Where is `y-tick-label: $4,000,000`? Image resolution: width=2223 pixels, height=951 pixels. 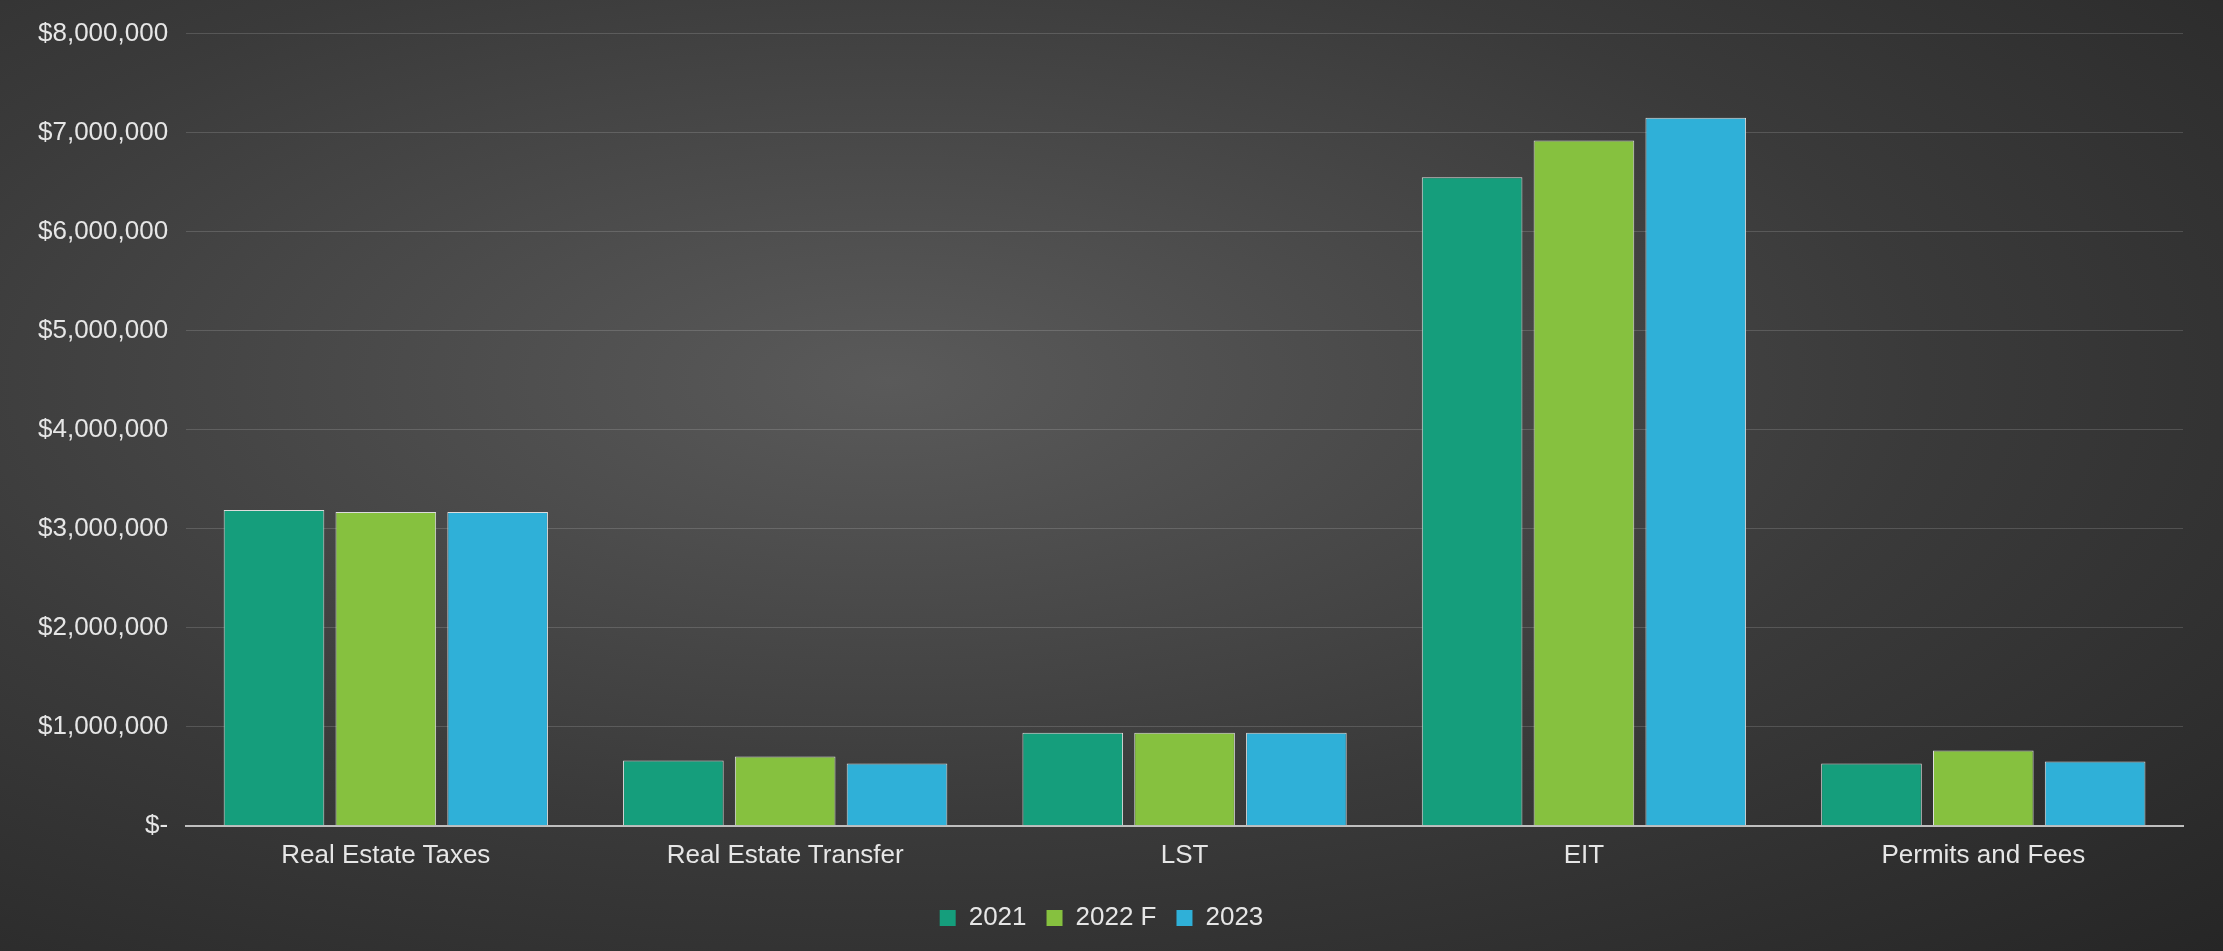
y-tick-label: $4,000,000 is located at coordinates (103, 427).